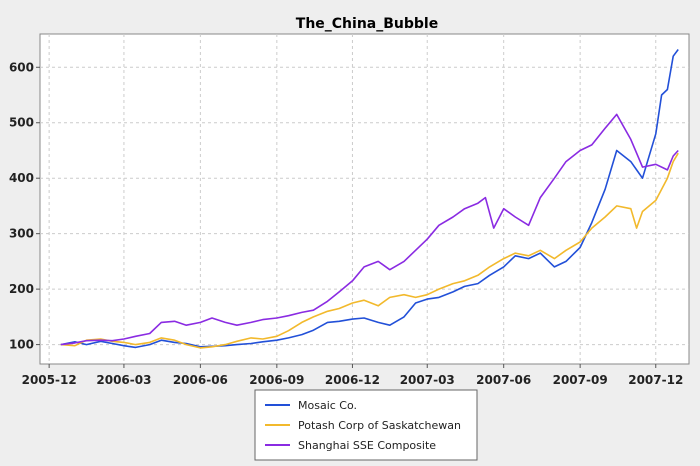 The width and height of the screenshot is (700, 466). I want to click on legend-label-mosaic-co: Mosaic Co., so click(327, 405).